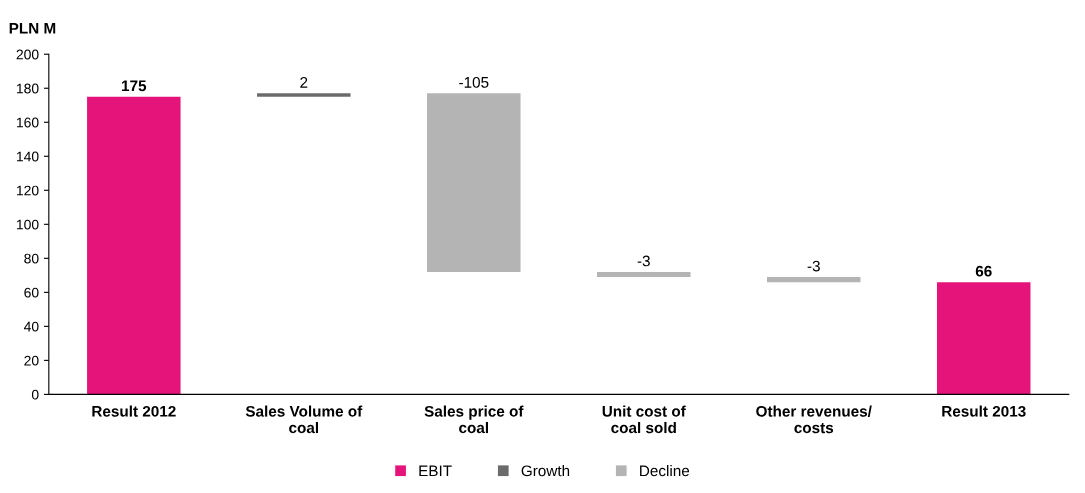 This screenshot has height=493, width=1085. What do you see at coordinates (31, 326) in the screenshot?
I see `y-tick-label: 40` at bounding box center [31, 326].